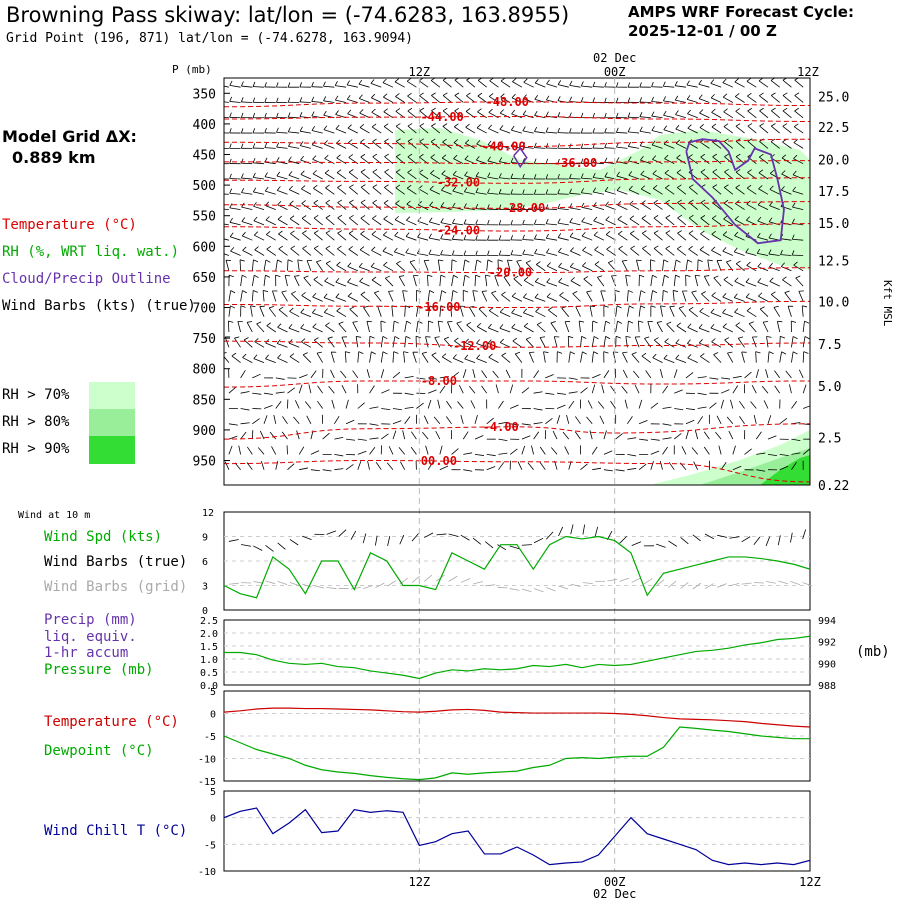 The image size is (900, 900). Describe the element at coordinates (69, 136) in the screenshot. I see `model-grid-label: Model Grid ΔX:` at that location.